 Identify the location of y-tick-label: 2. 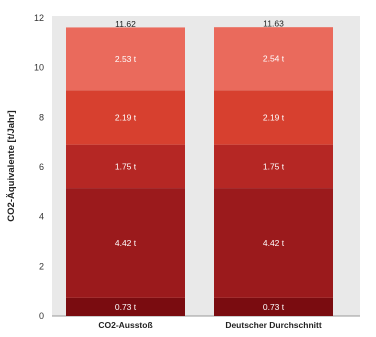
(41, 266).